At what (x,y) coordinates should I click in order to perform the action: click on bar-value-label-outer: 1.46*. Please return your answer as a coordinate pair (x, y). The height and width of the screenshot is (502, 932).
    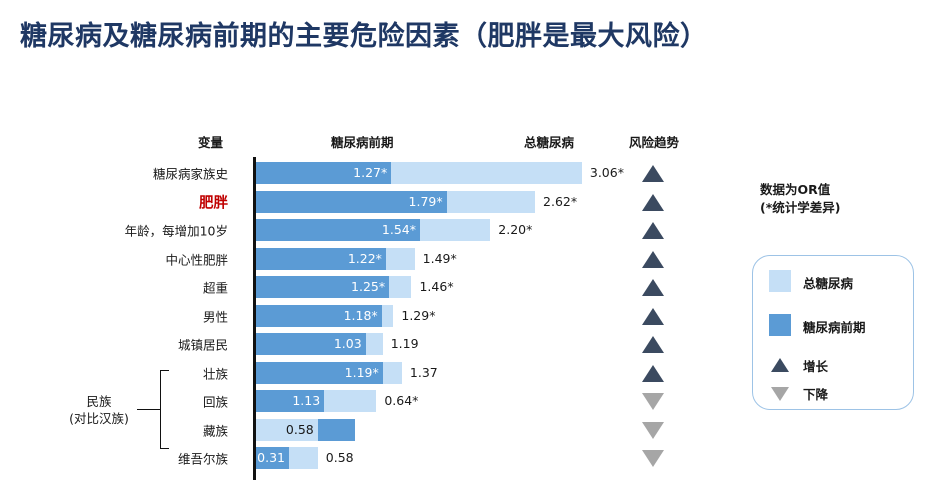
    Looking at the image, I should click on (436, 286).